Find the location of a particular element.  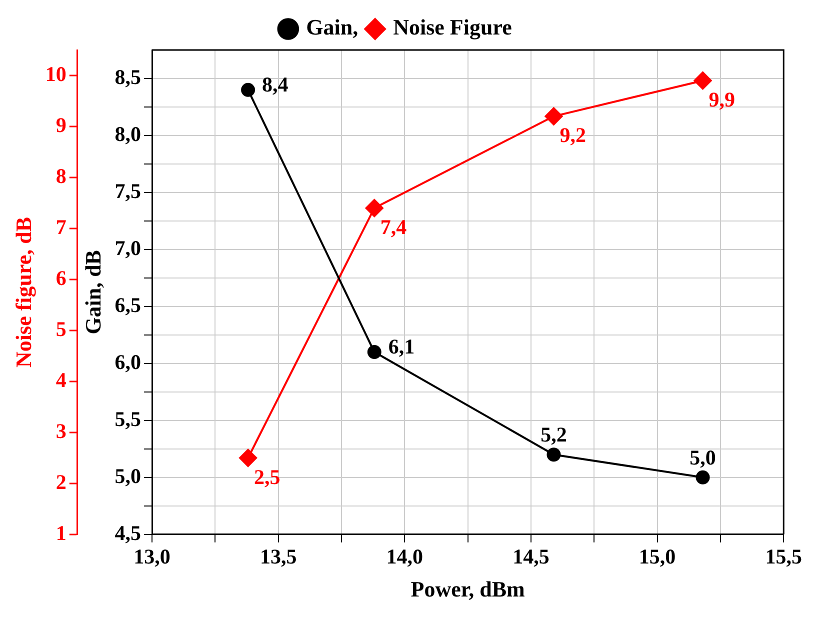

y-tick-label: 6,0 is located at coordinates (128, 362).